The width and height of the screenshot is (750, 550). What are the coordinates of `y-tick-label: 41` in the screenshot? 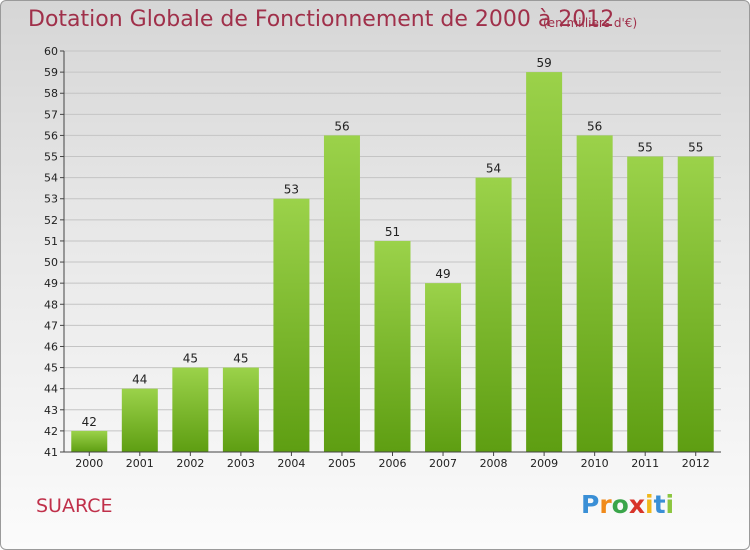 It's located at (51, 452).